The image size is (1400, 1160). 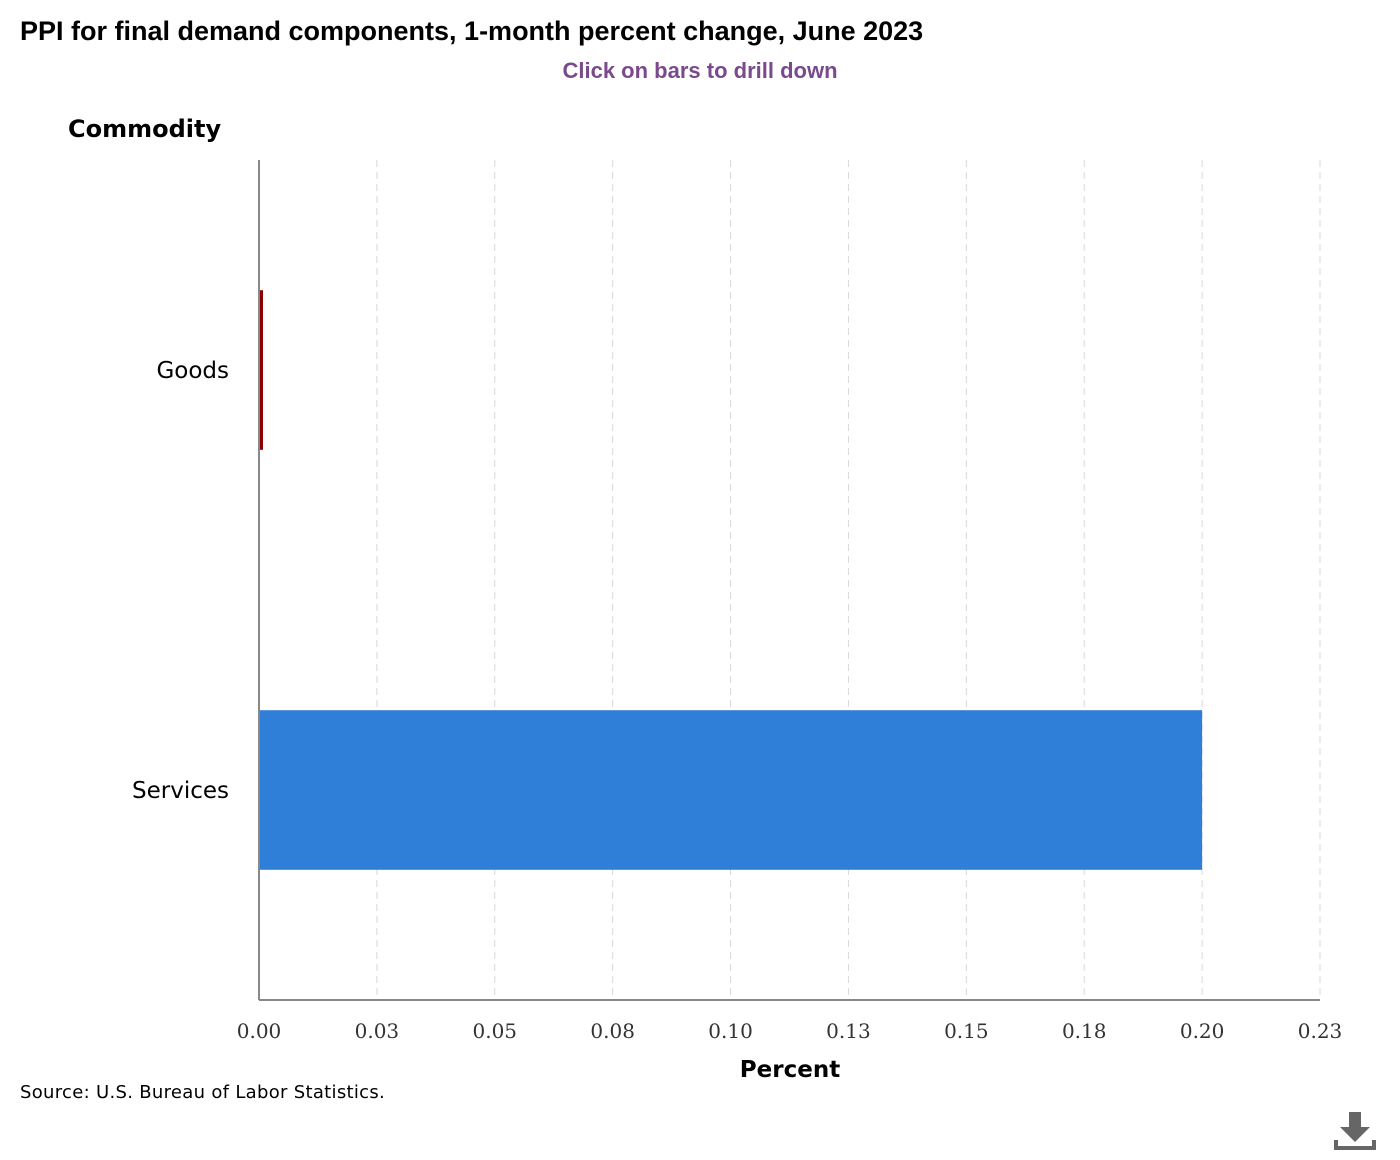 I want to click on download-icon, so click(x=1355, y=1131).